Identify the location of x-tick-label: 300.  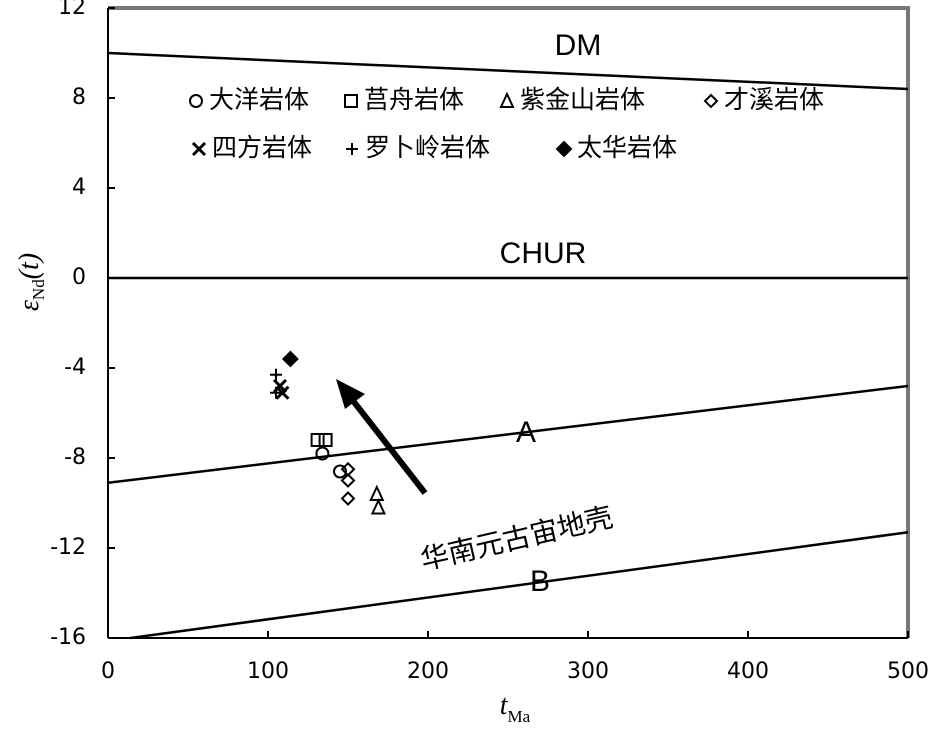
(588, 671).